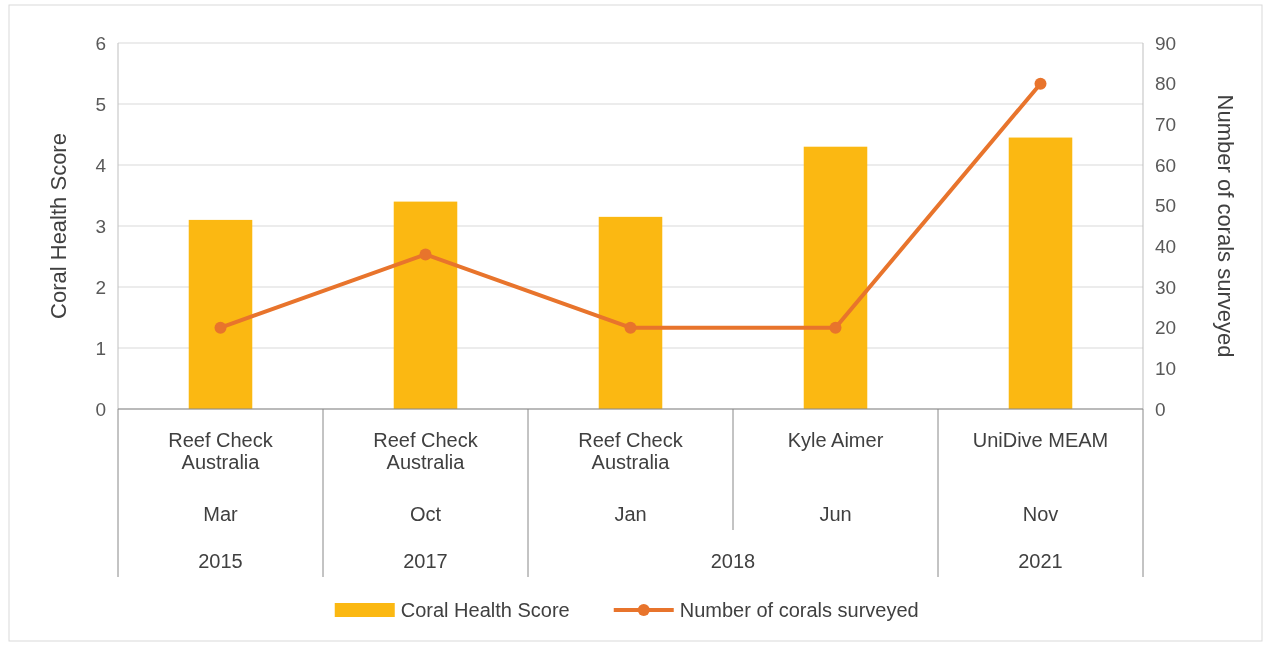  What do you see at coordinates (100, 43) in the screenshot?
I see `y-tick-label: 6` at bounding box center [100, 43].